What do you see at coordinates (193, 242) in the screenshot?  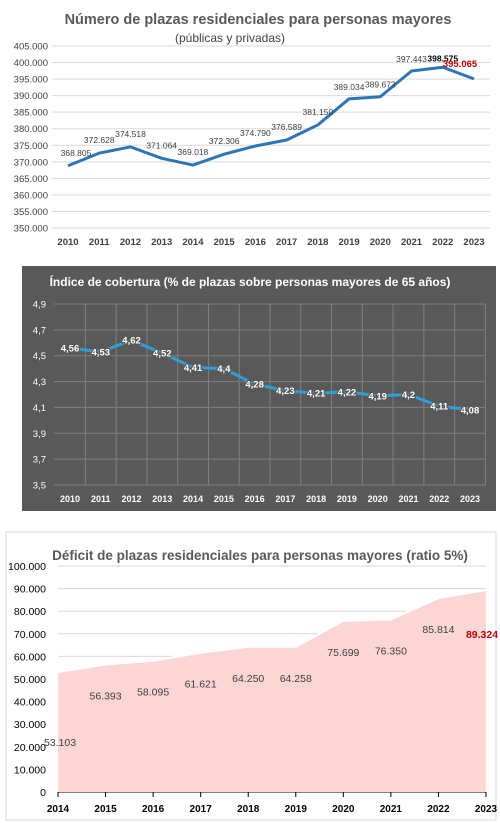 I see `chart1-xtick-label: 2014` at bounding box center [193, 242].